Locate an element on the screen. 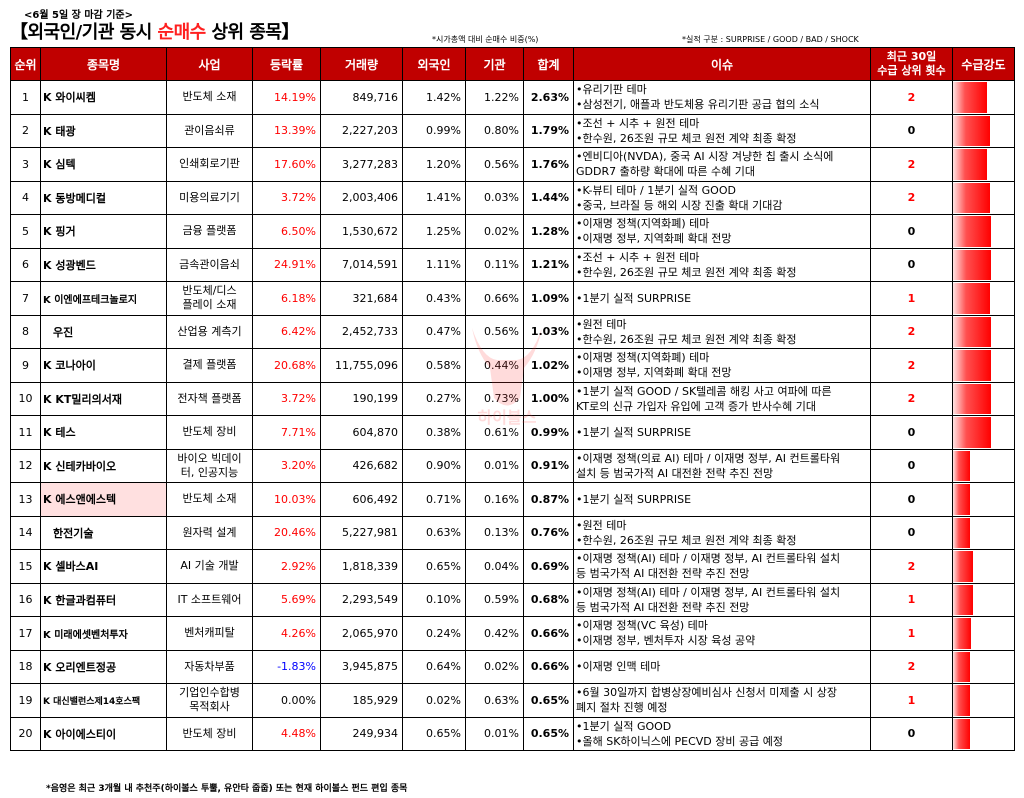  rank-cell: 6 is located at coordinates (25, 264).